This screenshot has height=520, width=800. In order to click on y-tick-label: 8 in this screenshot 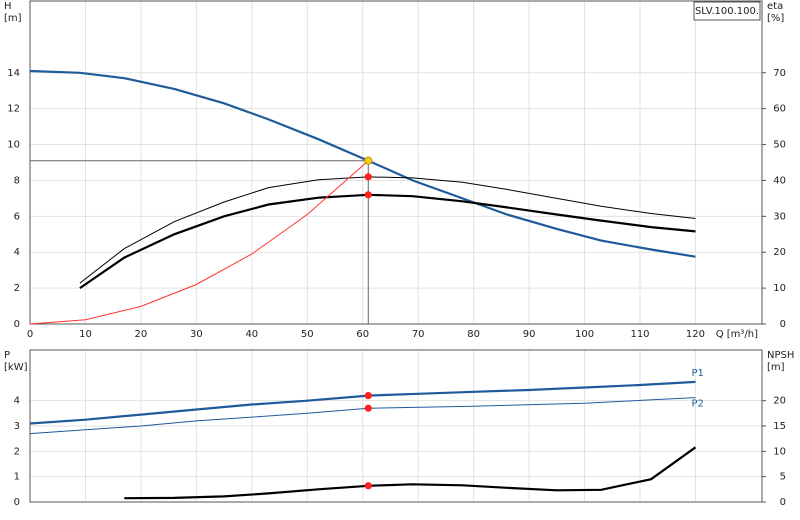, I will do `click(17, 180)`.